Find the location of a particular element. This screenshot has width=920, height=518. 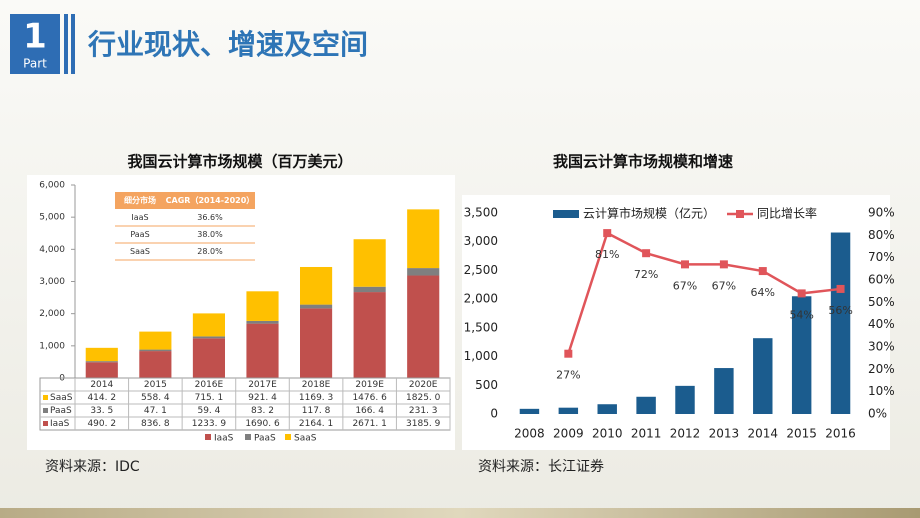

x-tick-label: 2016 is located at coordinates (840, 434).